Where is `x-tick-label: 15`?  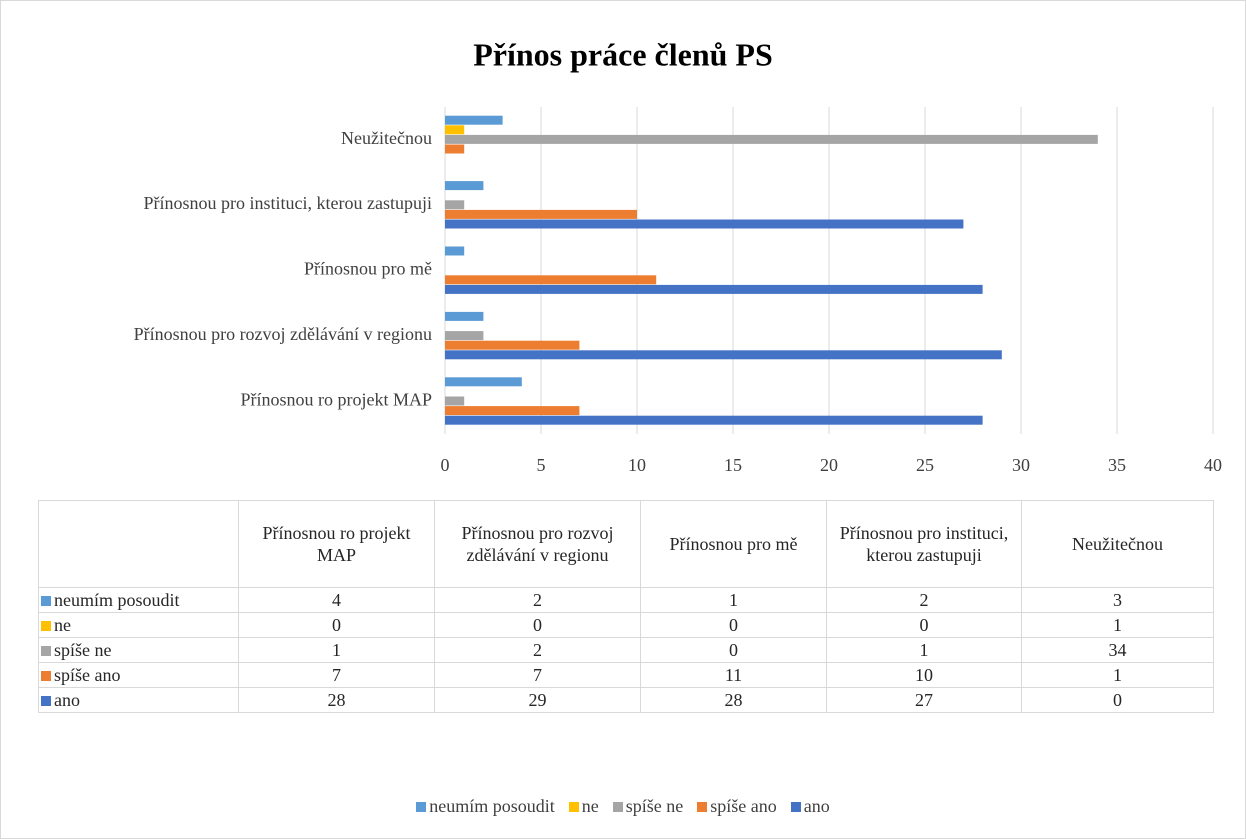
x-tick-label: 15 is located at coordinates (733, 465).